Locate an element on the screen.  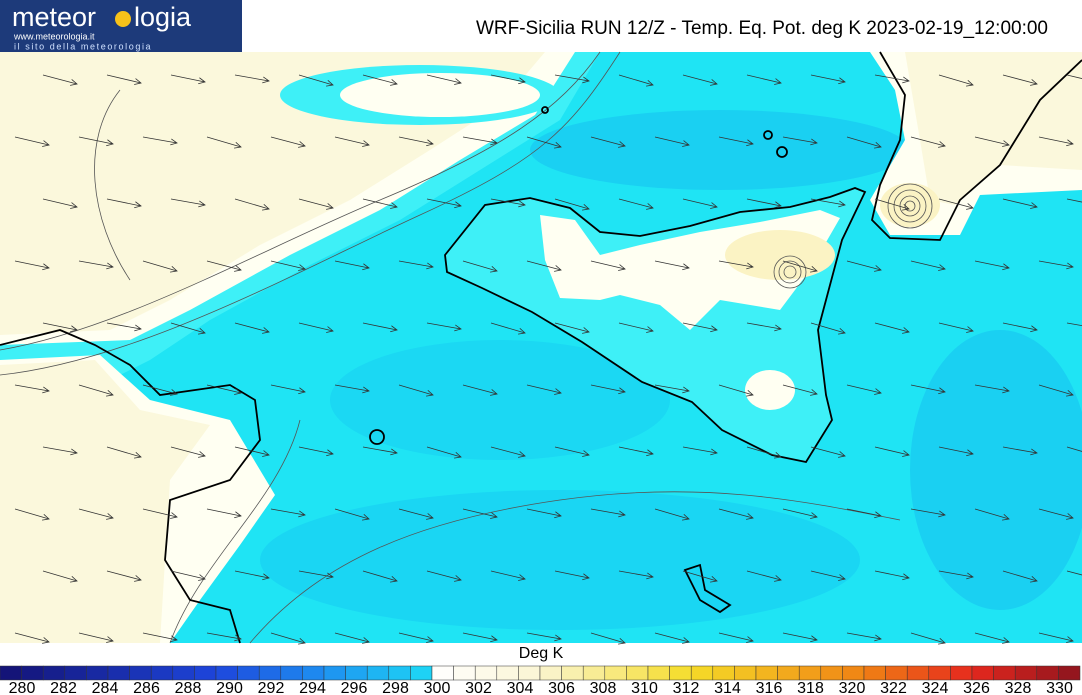
colorbar-tick-label: 308 is located at coordinates (603, 687).